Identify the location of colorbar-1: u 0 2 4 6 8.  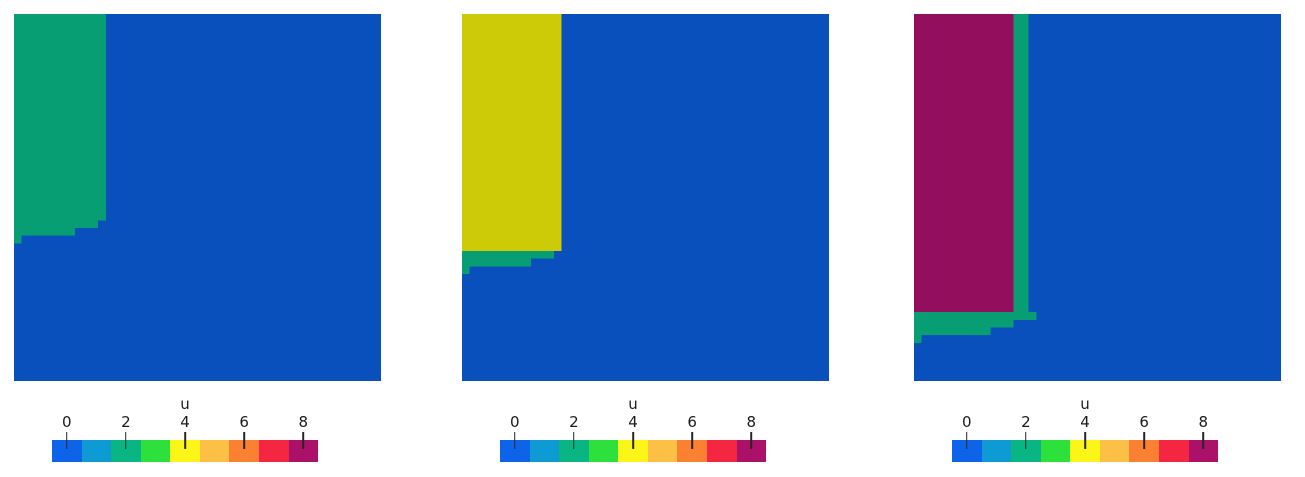
(185, 430).